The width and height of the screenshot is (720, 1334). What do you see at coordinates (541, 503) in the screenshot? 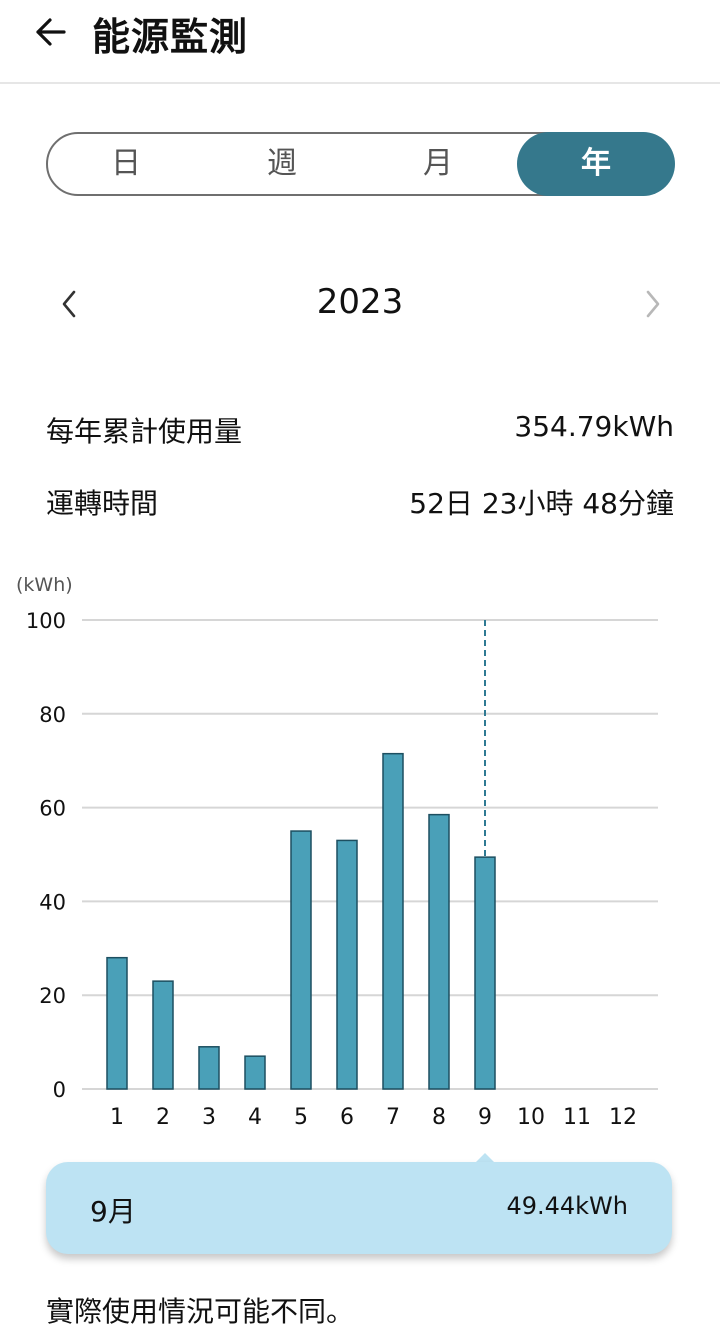
I see `runtime-value: 52日 23小時 48分鐘` at bounding box center [541, 503].